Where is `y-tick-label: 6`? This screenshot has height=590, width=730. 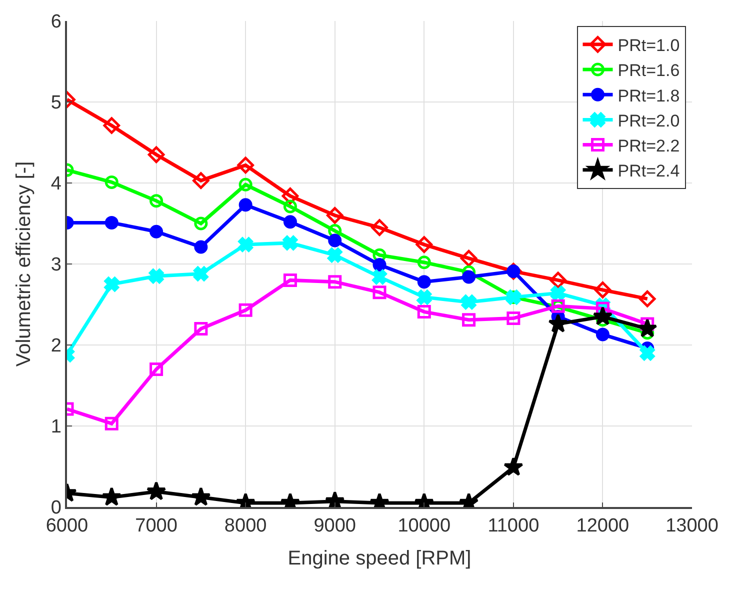
y-tick-label: 6 is located at coordinates (56, 22).